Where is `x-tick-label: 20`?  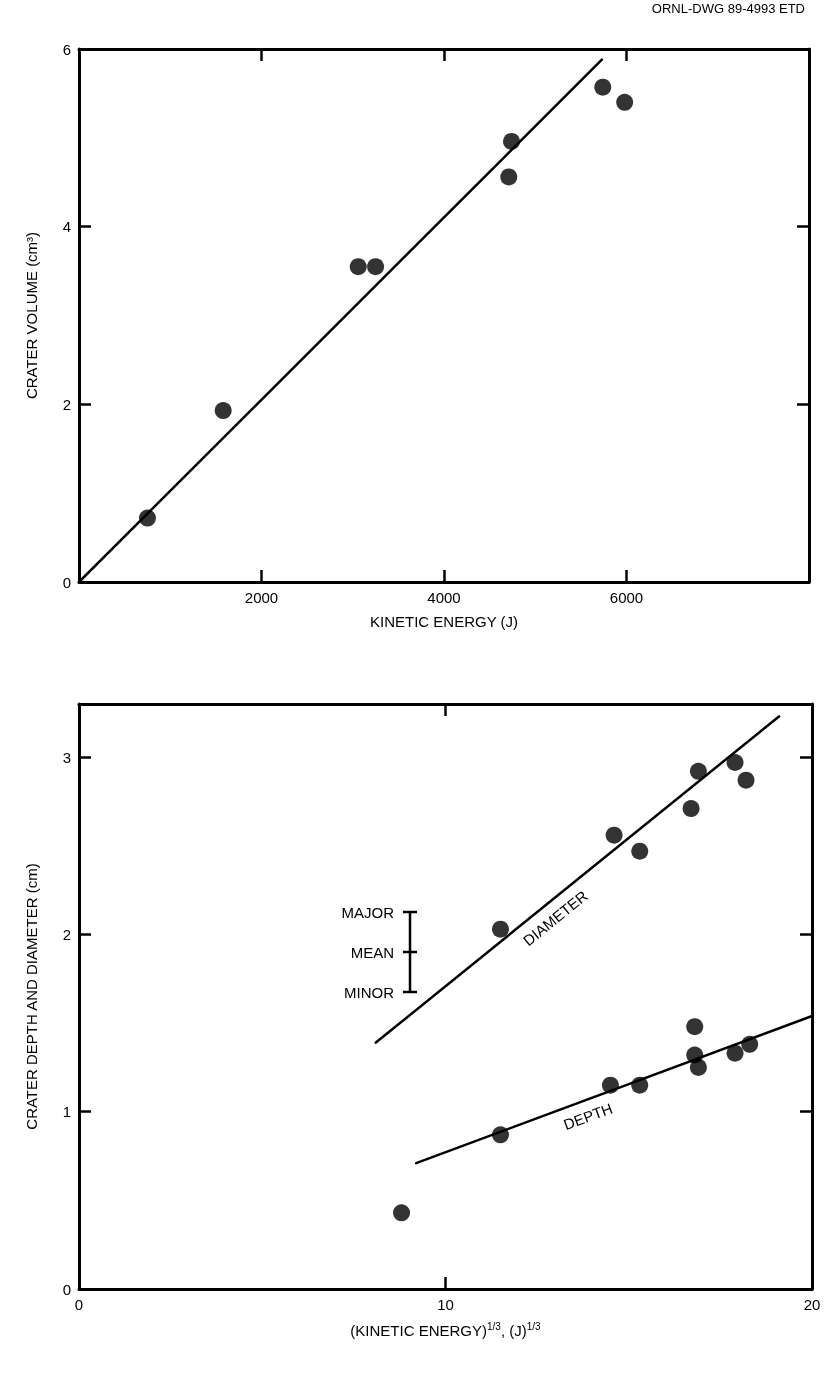
x-tick-label: 20 is located at coordinates (812, 1304).